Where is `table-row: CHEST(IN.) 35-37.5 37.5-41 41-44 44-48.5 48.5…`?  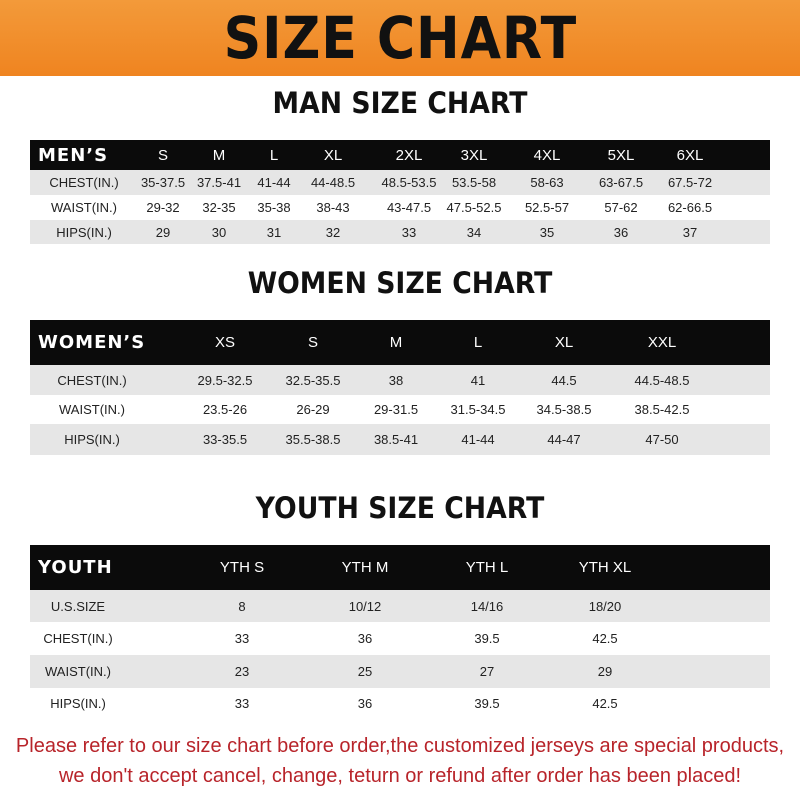
table-row: CHEST(IN.) 35-37.5 37.5-41 41-44 44-48.5 48.5… is located at coordinates (400, 182).